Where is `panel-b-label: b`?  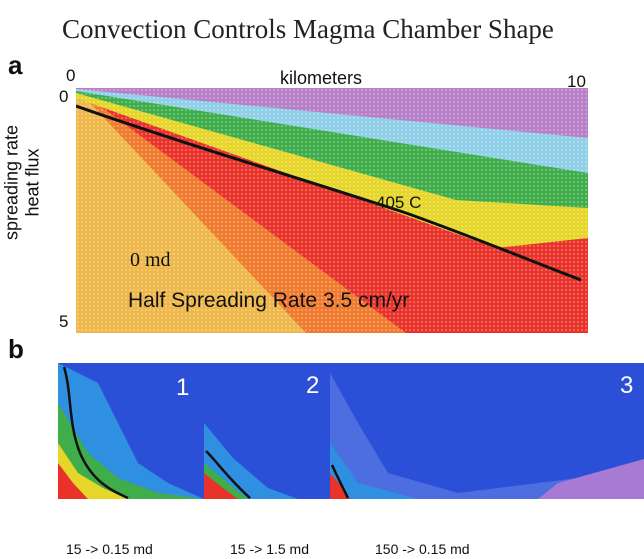
panel-b-label: b is located at coordinates (16, 349).